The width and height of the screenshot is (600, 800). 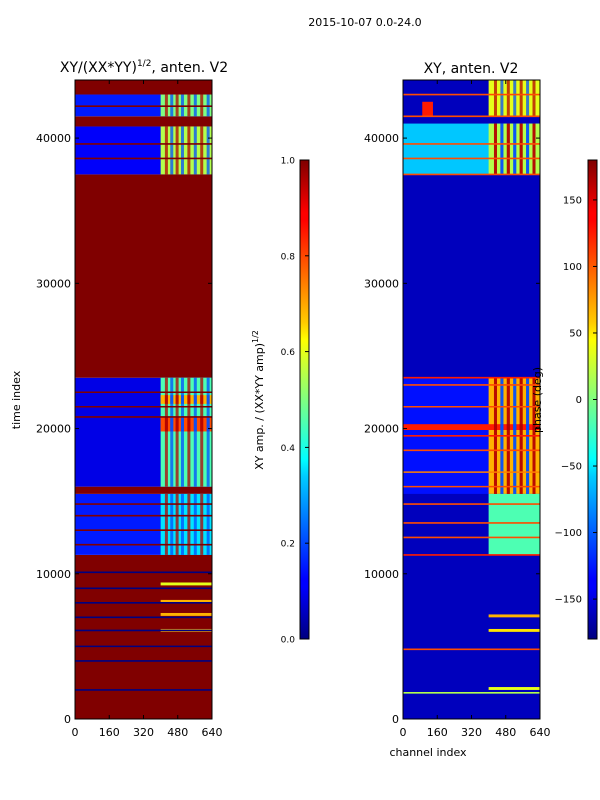 What do you see at coordinates (109, 732) in the screenshot?
I see `amp-xtick-label-1: 160` at bounding box center [109, 732].